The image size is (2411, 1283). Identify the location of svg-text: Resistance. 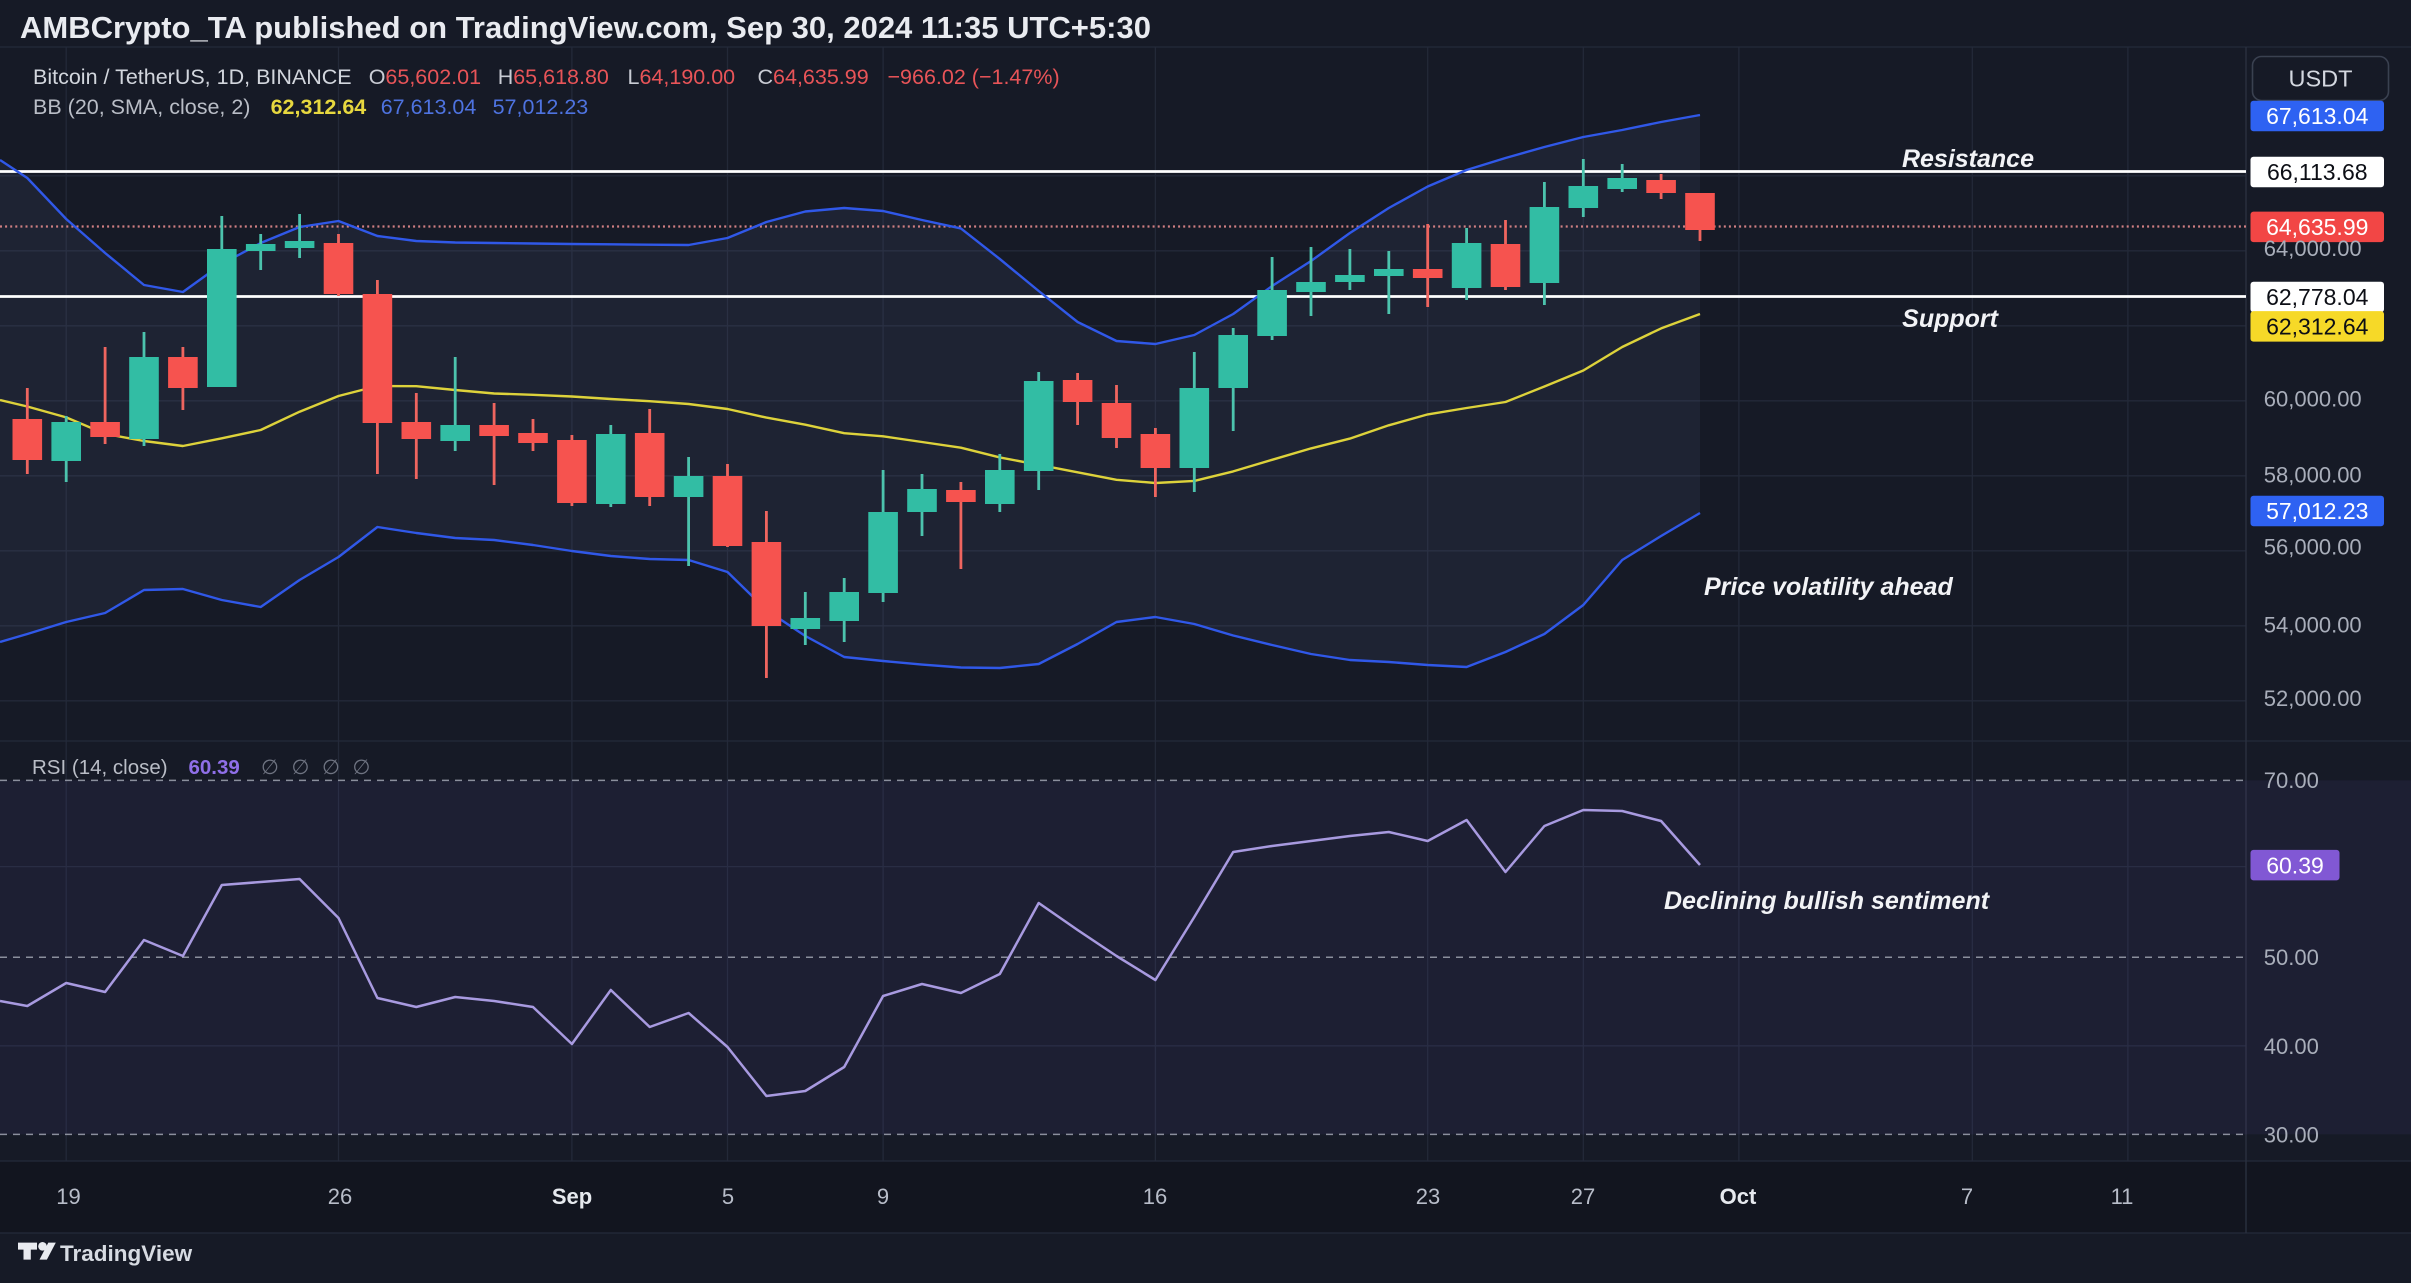
(1968, 159).